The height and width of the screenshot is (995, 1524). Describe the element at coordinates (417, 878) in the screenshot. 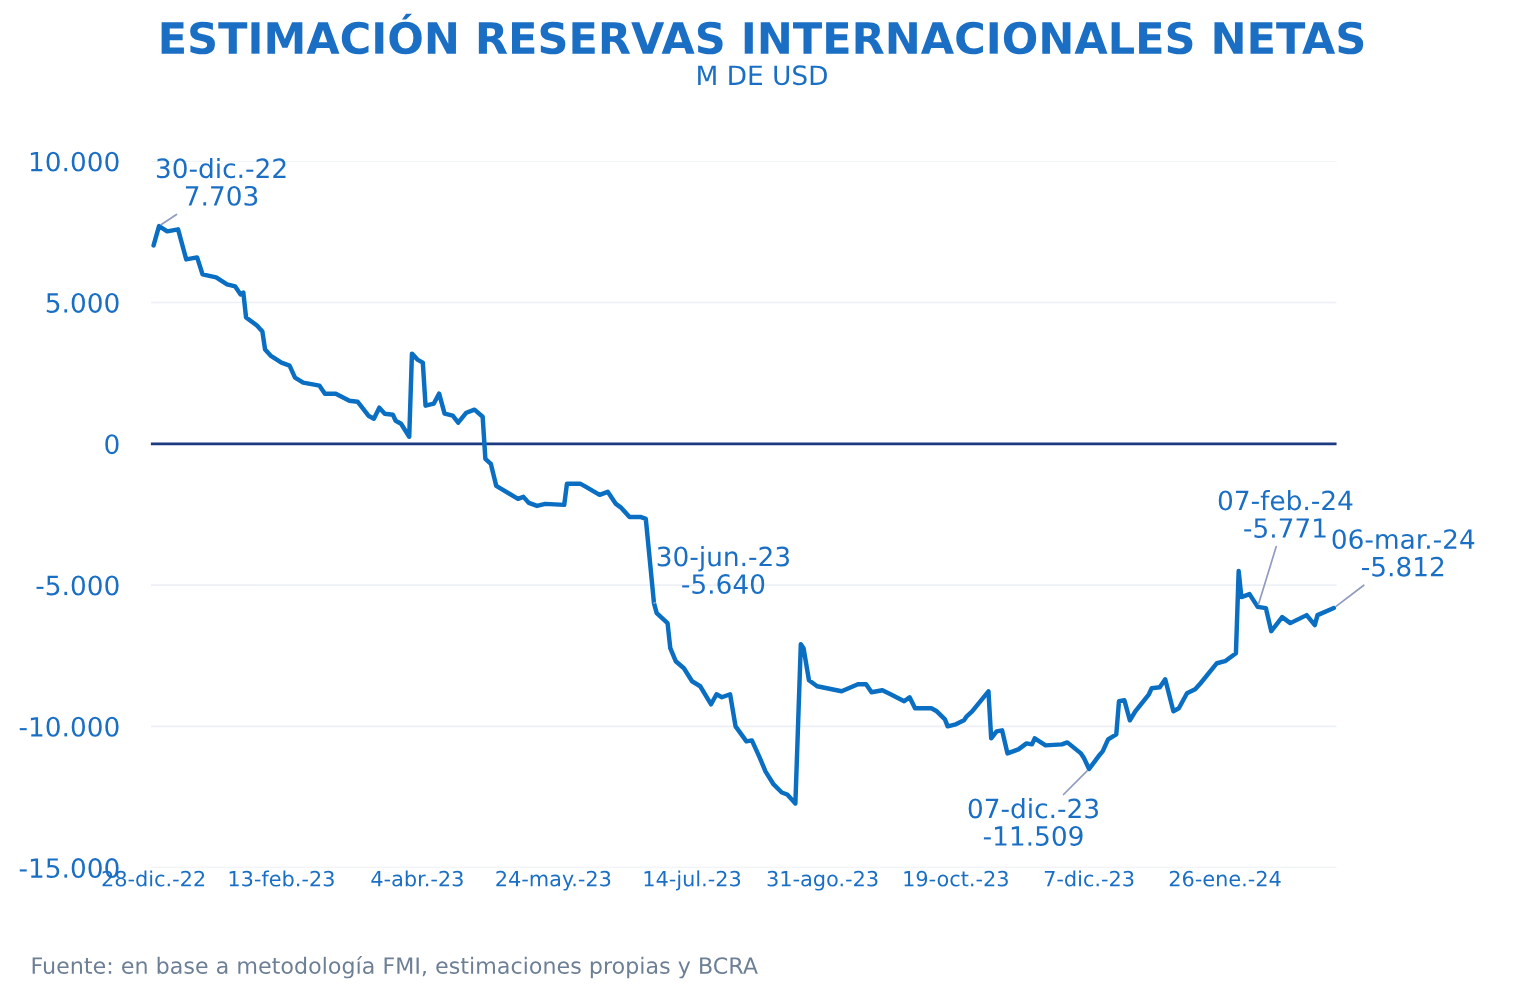

I see `x-tick-label: 4-abr.-23` at that location.